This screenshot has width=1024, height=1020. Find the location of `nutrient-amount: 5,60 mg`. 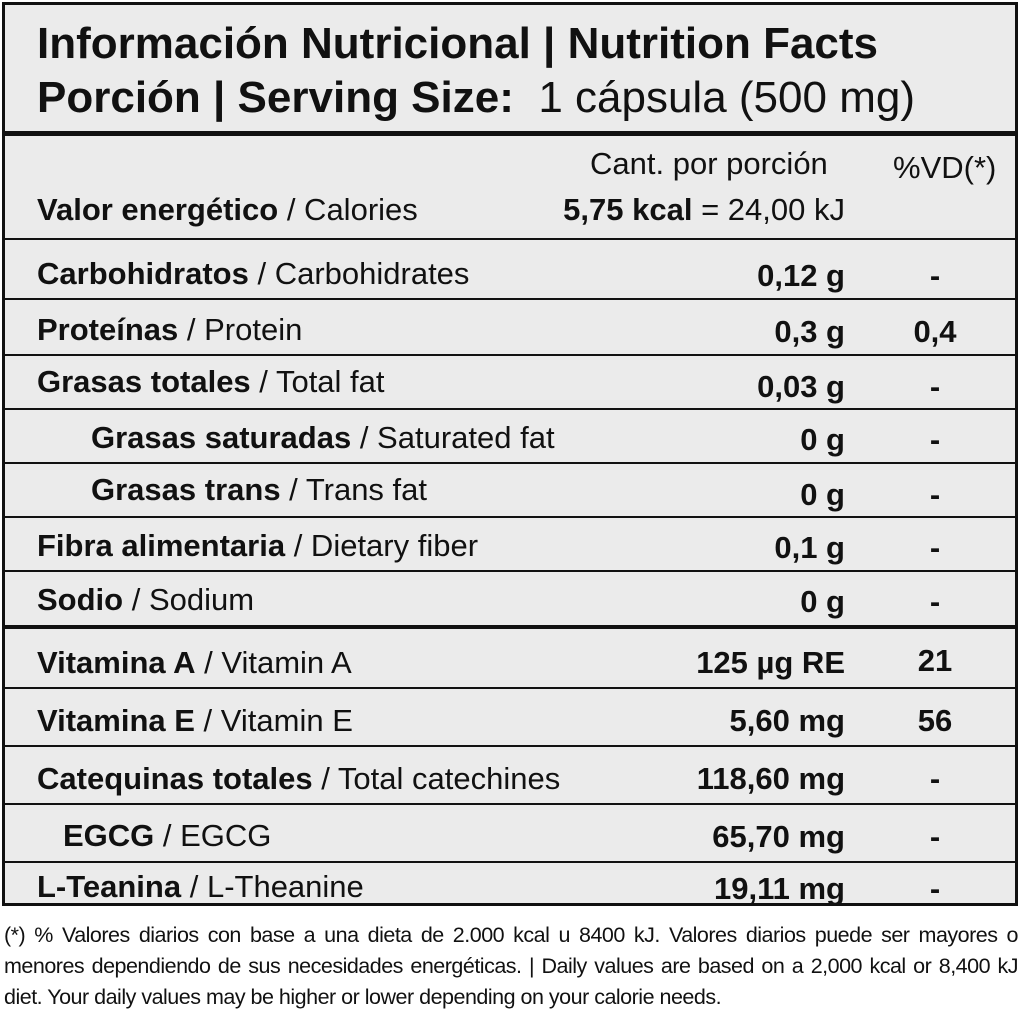

nutrient-amount: 5,60 mg is located at coordinates (787, 720).